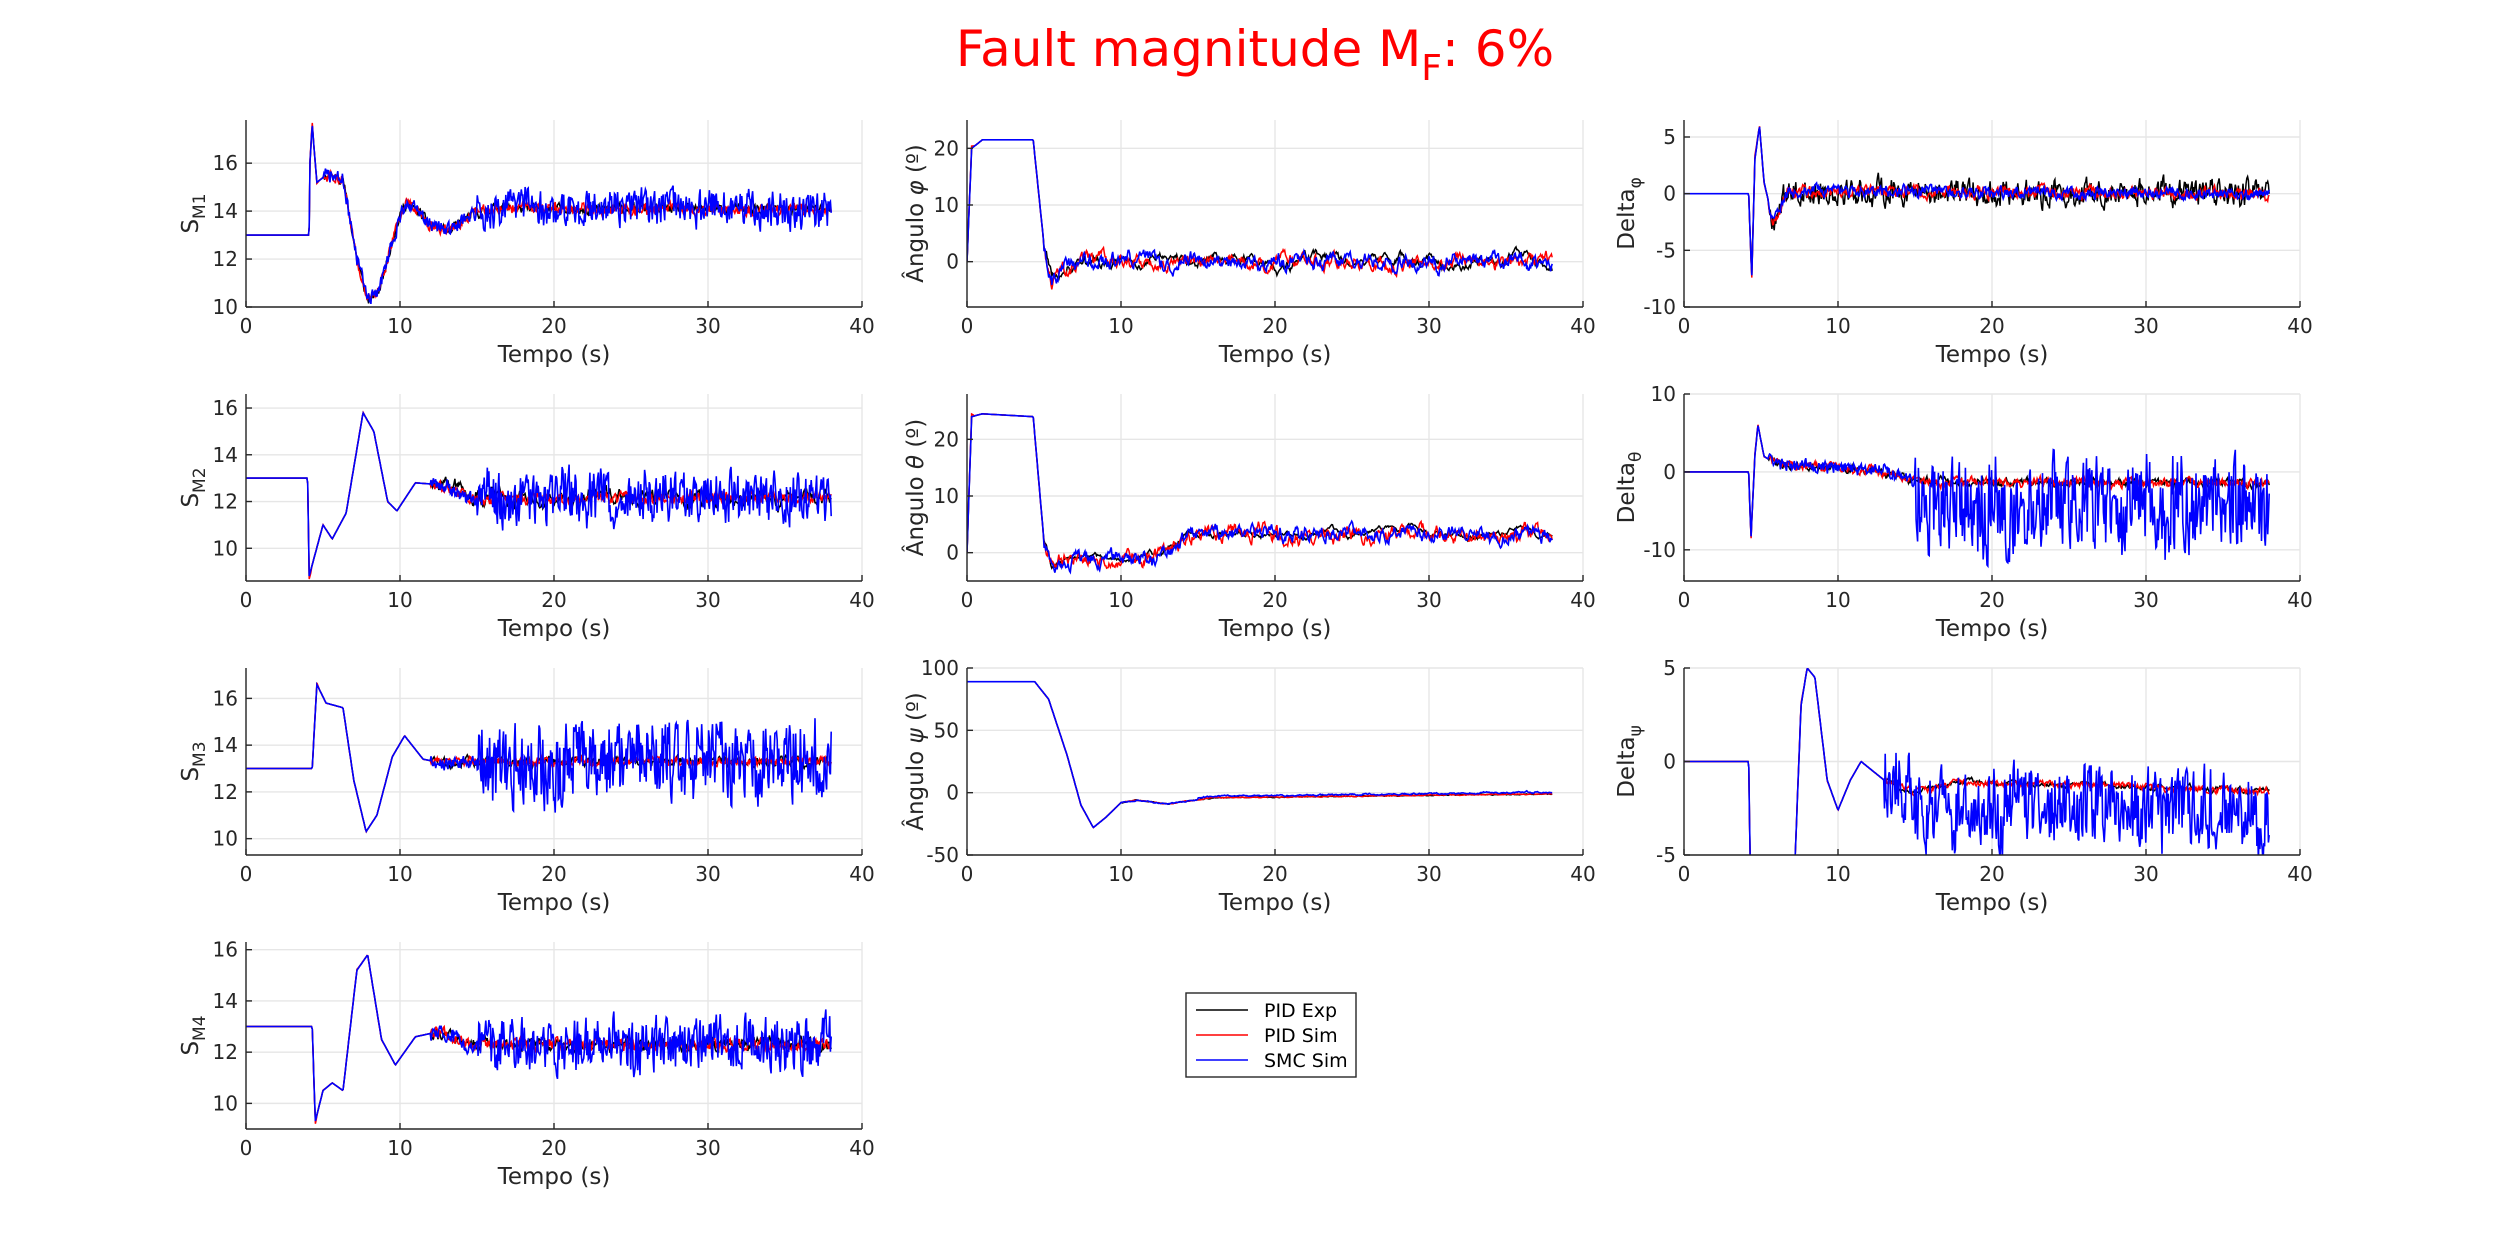 Image resolution: width=2500 pixels, height=1250 pixels. What do you see at coordinates (1431, 68) in the screenshot?
I see `title-subscript: F` at bounding box center [1431, 68].